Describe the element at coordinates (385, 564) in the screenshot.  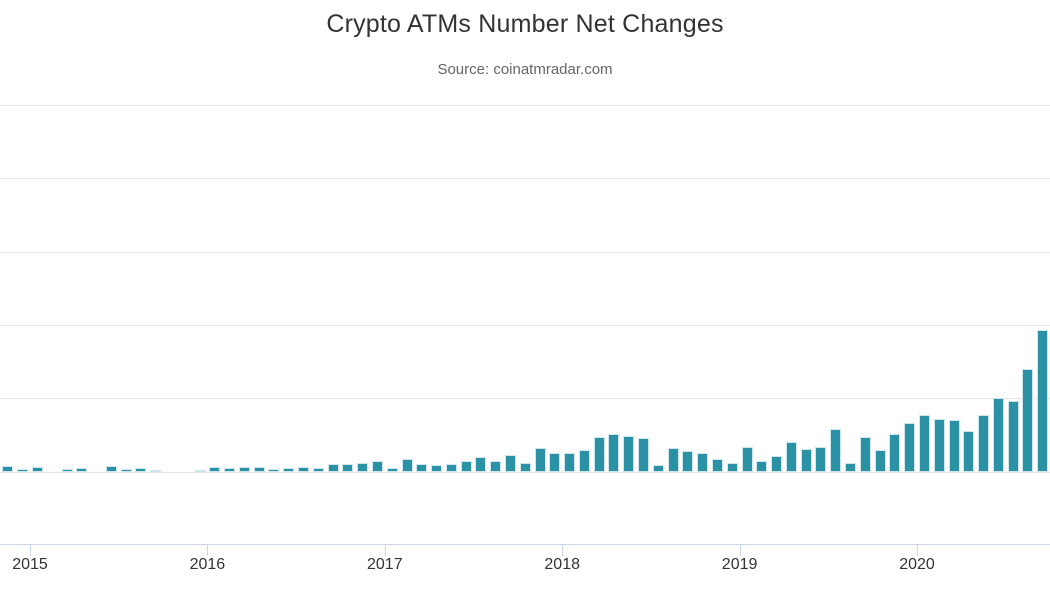
I see `x-axis-label: 2017` at that location.